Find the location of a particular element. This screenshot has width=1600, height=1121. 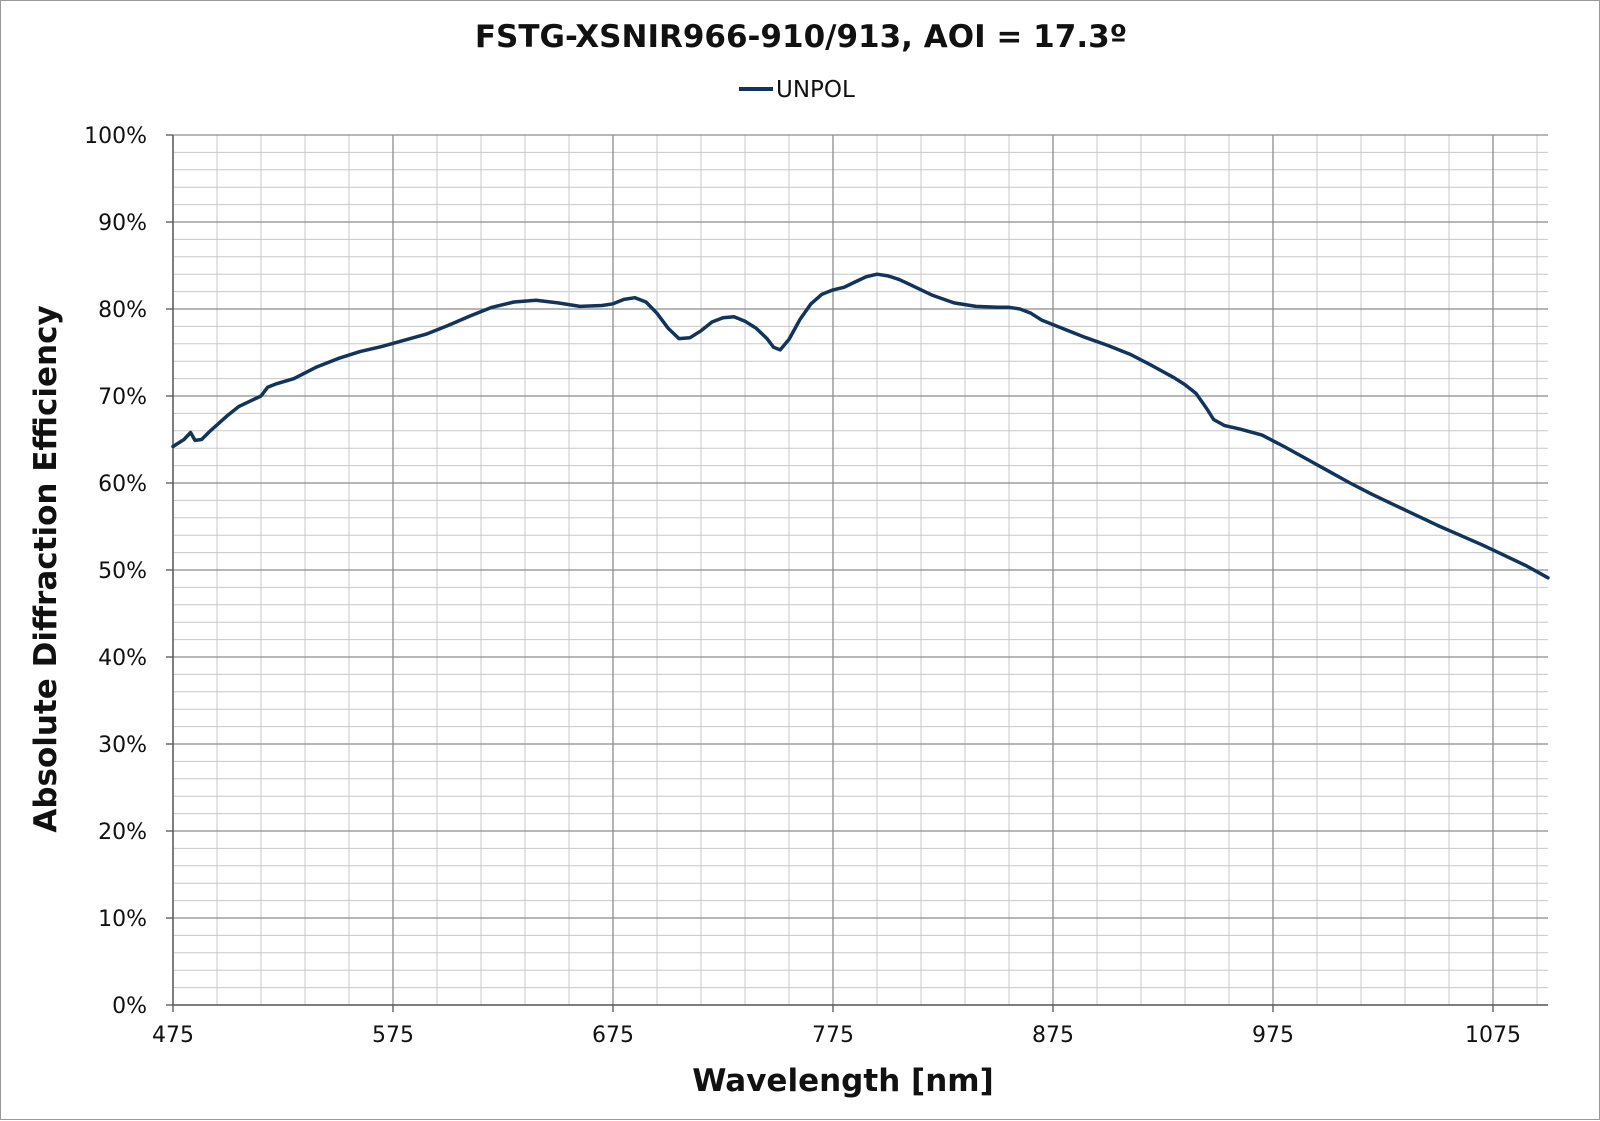

legend: UNPOL is located at coordinates (797, 90).